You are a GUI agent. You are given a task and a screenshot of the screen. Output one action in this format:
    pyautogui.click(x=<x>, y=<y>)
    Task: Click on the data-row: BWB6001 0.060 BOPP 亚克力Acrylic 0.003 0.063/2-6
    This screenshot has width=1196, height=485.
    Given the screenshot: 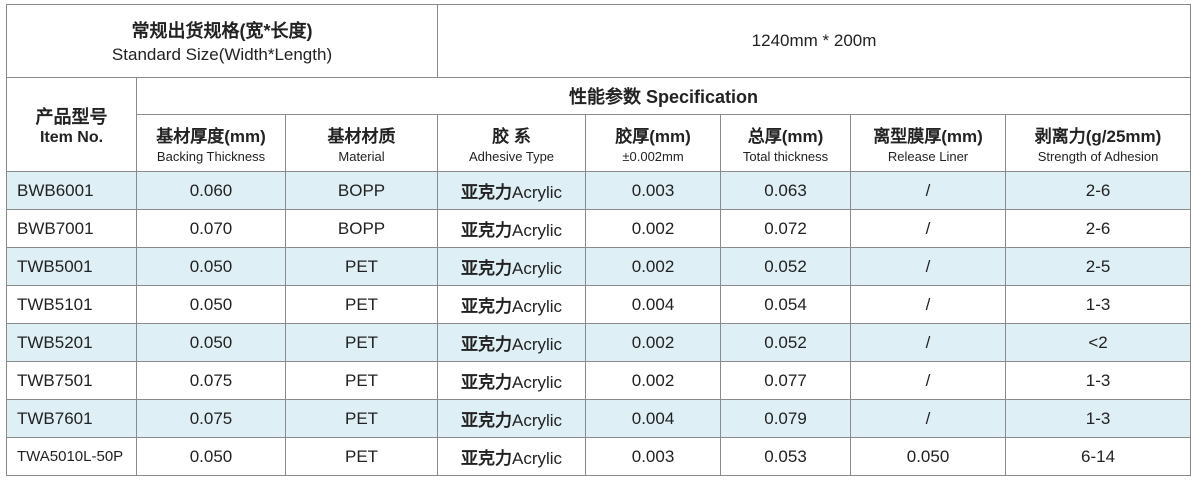 What is the action you would take?
    pyautogui.click(x=599, y=190)
    